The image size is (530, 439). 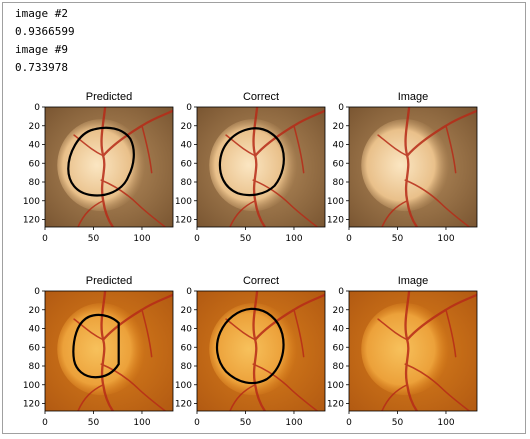 What do you see at coordinates (109, 97) in the screenshot?
I see `panel-title-predicted: Predicted` at bounding box center [109, 97].